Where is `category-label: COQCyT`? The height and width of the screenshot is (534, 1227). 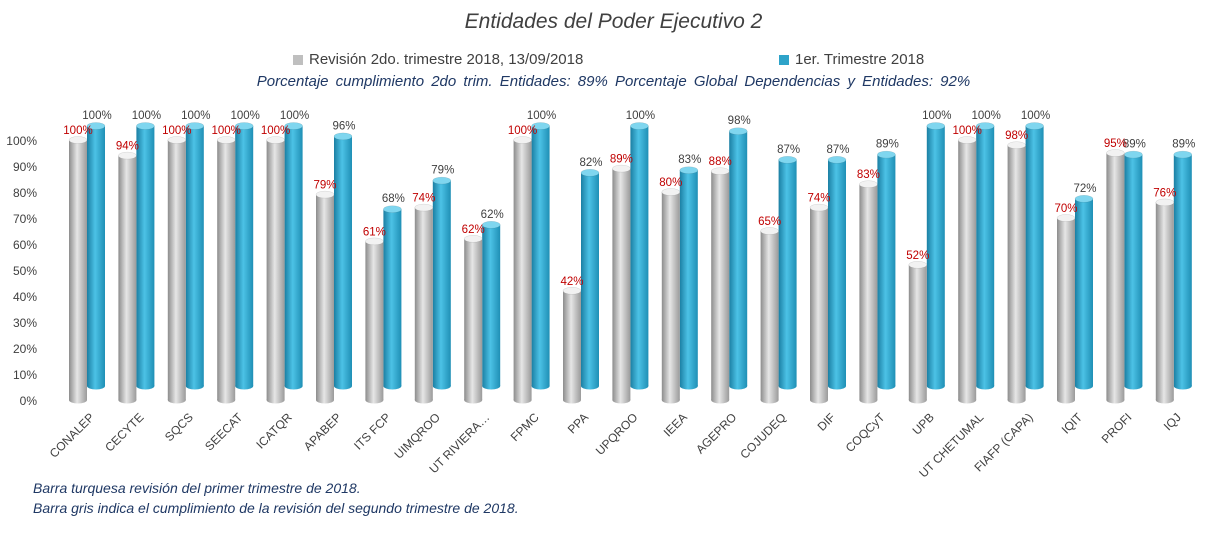
category-label: COQCyT is located at coordinates (865, 432).